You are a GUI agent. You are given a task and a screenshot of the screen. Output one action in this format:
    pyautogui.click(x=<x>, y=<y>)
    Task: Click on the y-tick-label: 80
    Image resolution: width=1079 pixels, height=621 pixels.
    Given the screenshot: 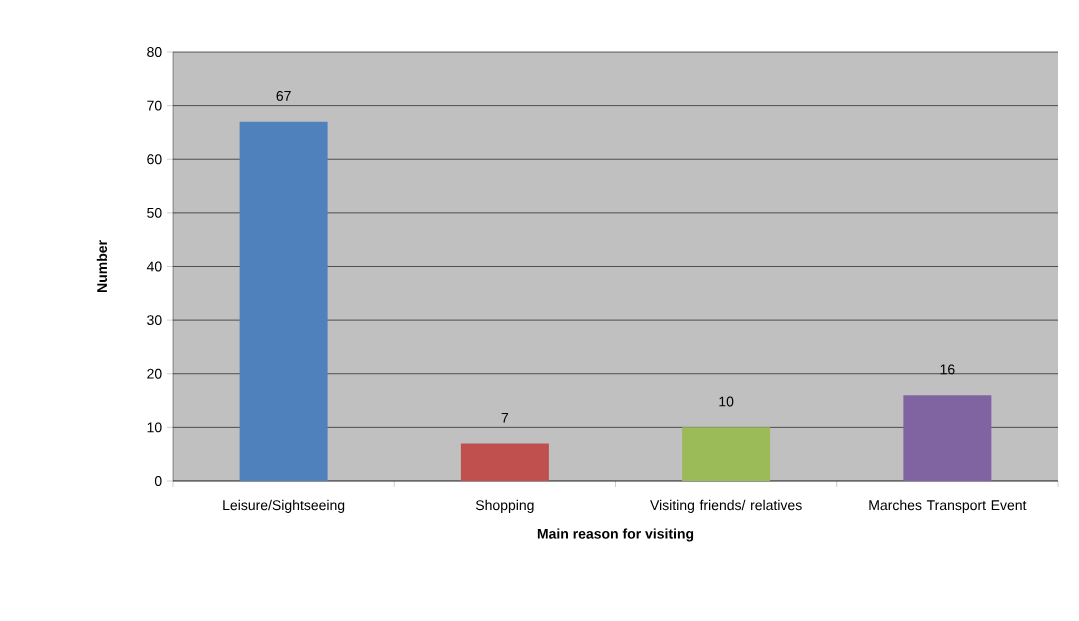 What is the action you would take?
    pyautogui.click(x=154, y=52)
    